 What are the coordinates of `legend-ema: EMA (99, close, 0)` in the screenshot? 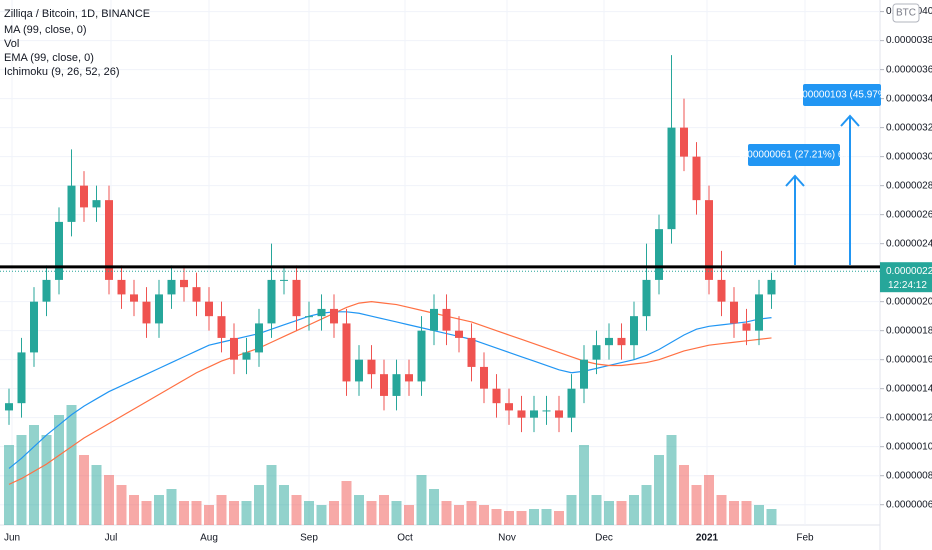 It's located at (49, 58).